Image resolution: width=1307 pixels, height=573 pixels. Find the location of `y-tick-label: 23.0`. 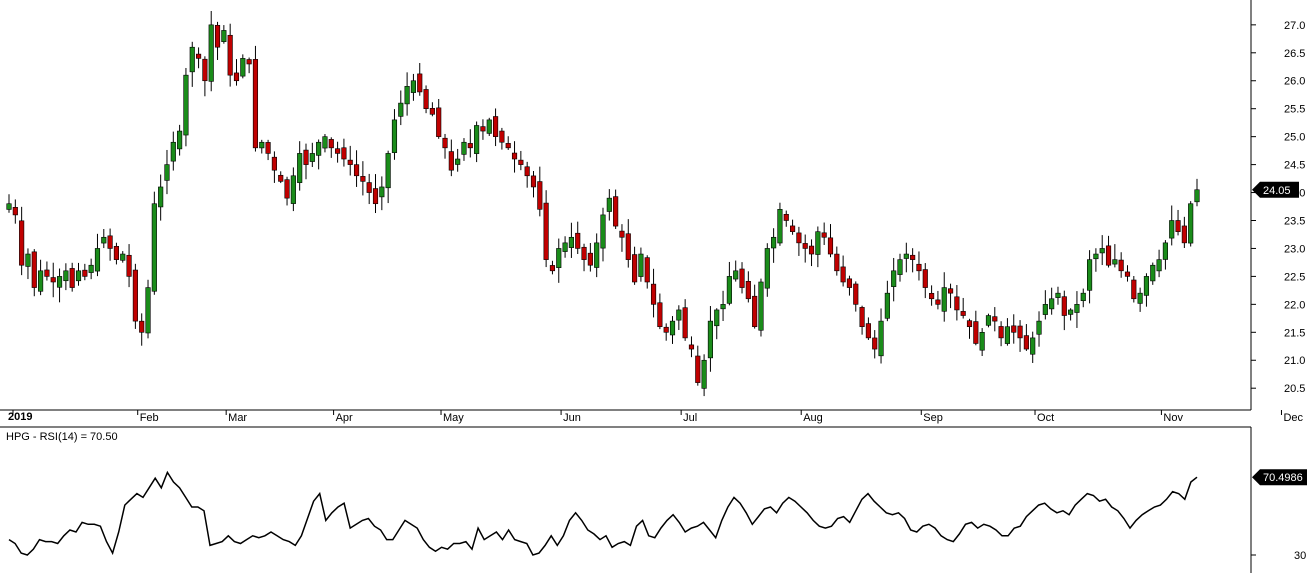

y-tick-label: 23.0 is located at coordinates (1294, 249).